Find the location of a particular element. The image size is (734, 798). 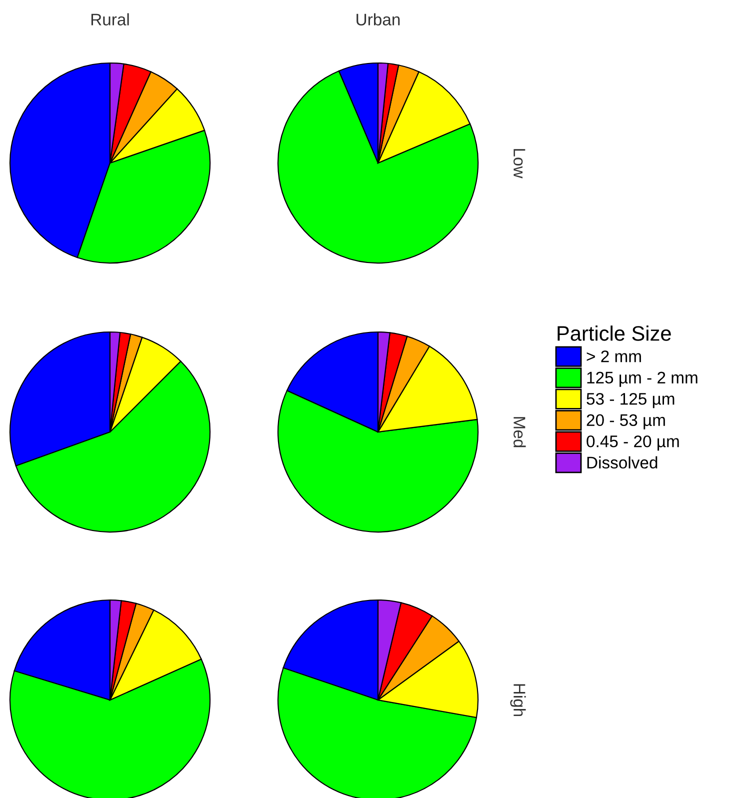

legend-label: 20 - 53 µm is located at coordinates (625, 422).